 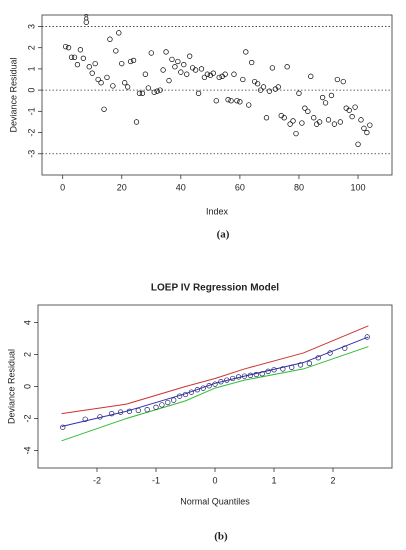 I want to click on caption: (b), so click(x=221, y=537).